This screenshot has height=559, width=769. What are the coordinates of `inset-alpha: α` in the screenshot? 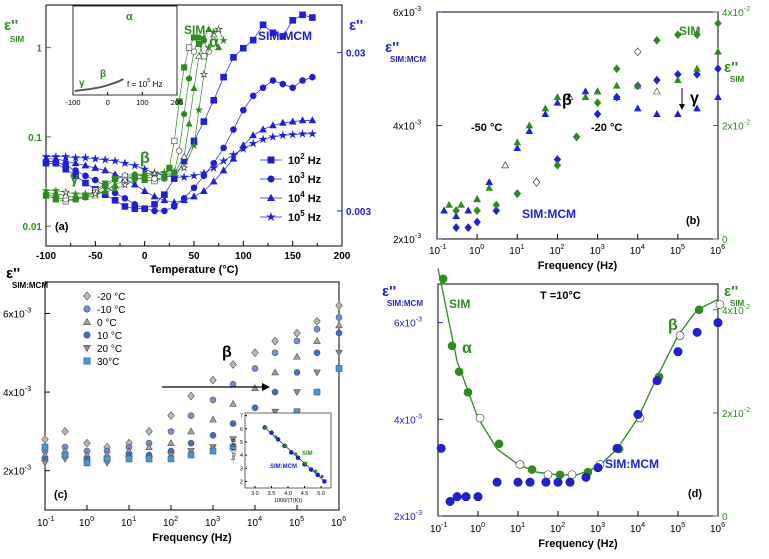 It's located at (129, 17).